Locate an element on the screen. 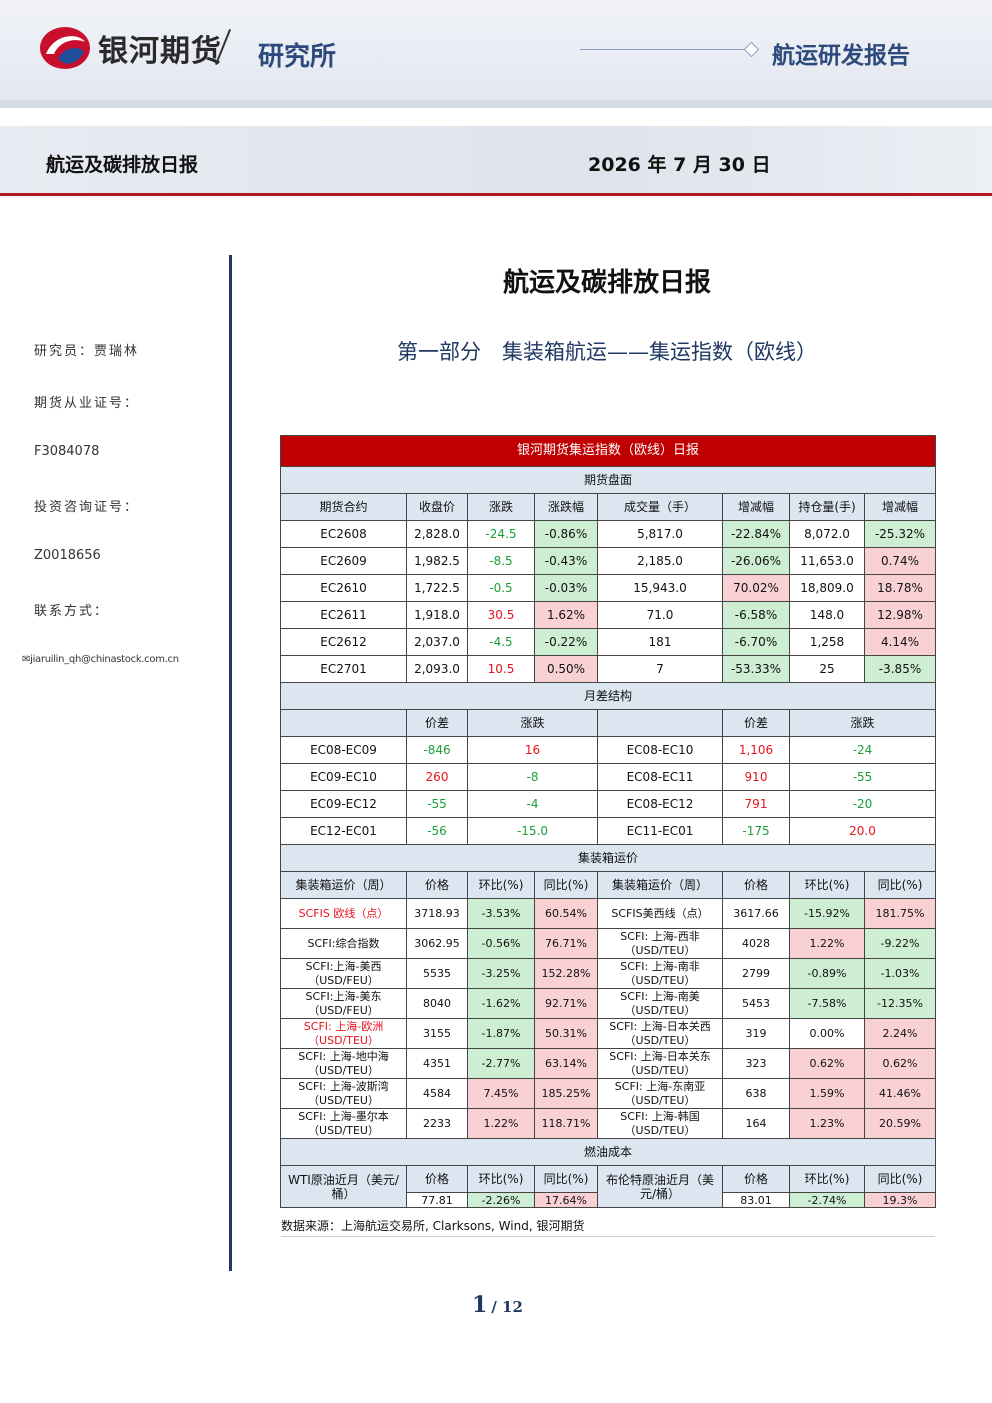 This screenshot has height=1403, width=992. cell: -55 is located at coordinates (437, 804).